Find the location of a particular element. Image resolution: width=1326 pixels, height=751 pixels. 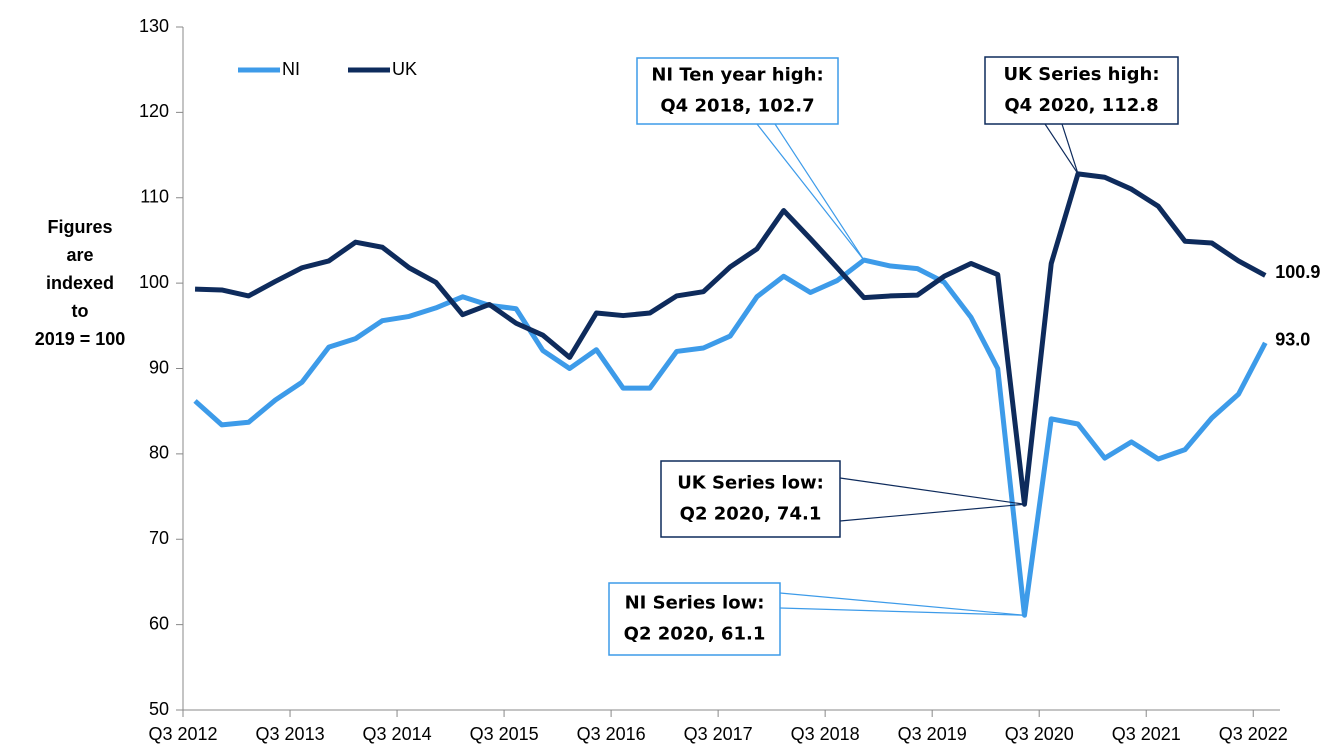

annotation-text: UK Series high: is located at coordinates (1081, 74).